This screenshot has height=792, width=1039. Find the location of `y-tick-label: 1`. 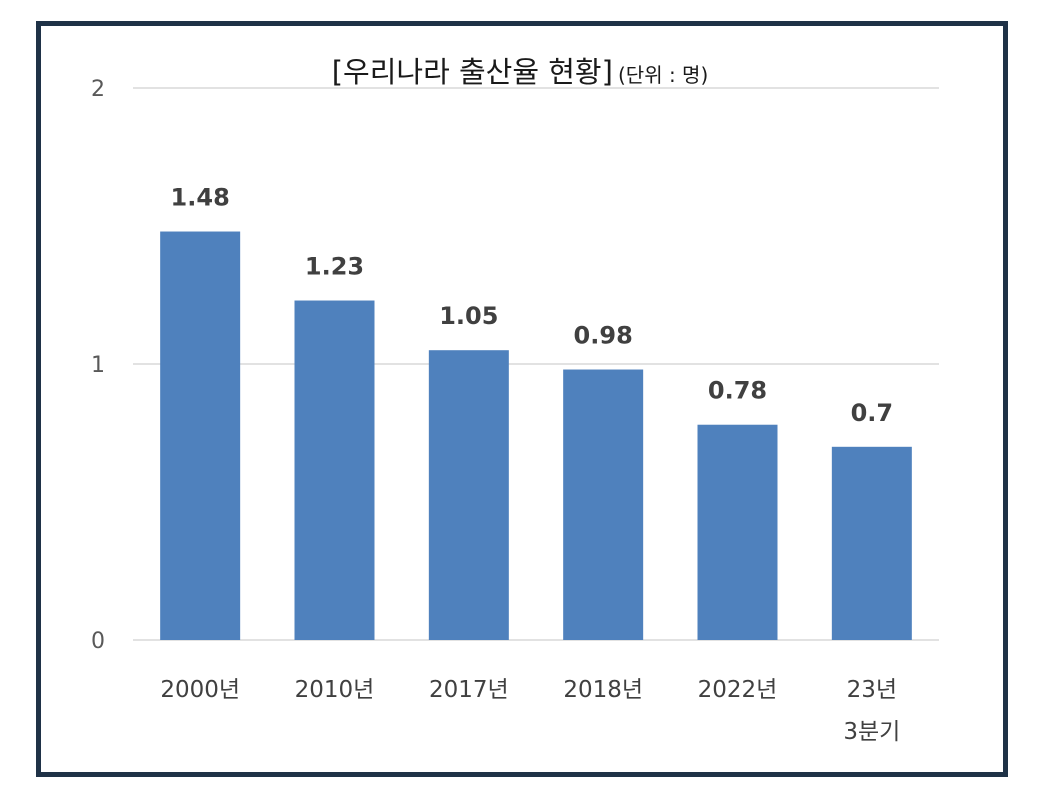

y-tick-label: 1 is located at coordinates (98, 365).